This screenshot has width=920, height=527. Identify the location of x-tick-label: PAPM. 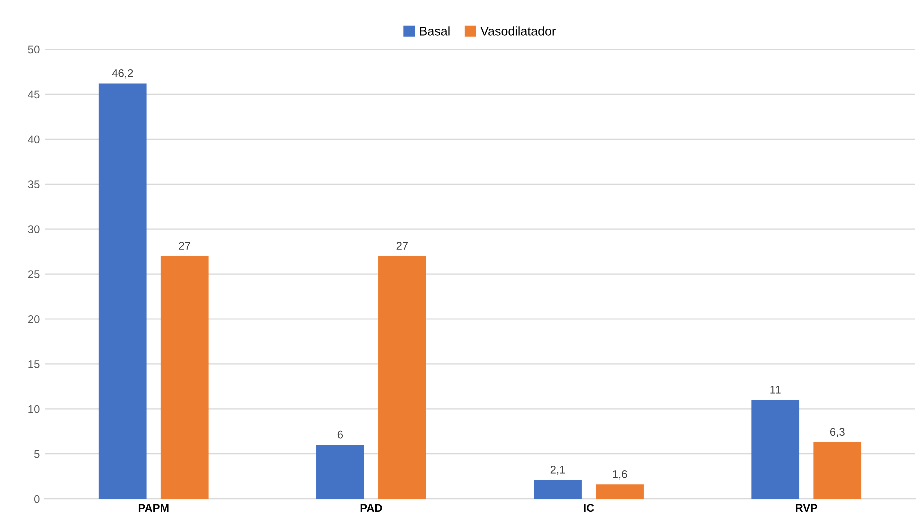
(153, 508).